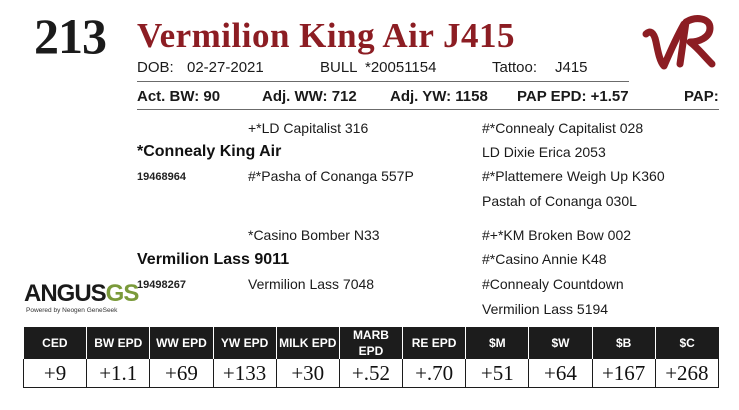  I want to click on angus-gs-logo: ANGUSGS Powered by Neogen GeneSeek, so click(81, 301).